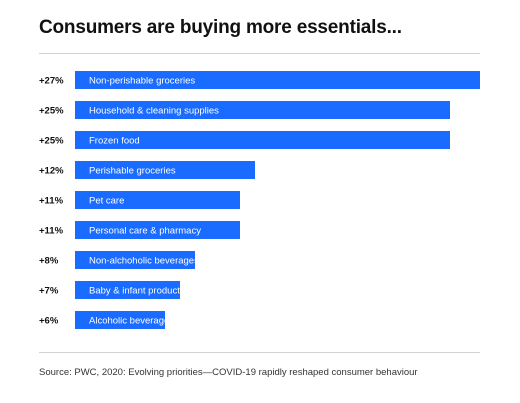 This screenshot has width=520, height=403. I want to click on bottom-divider, so click(259, 352).